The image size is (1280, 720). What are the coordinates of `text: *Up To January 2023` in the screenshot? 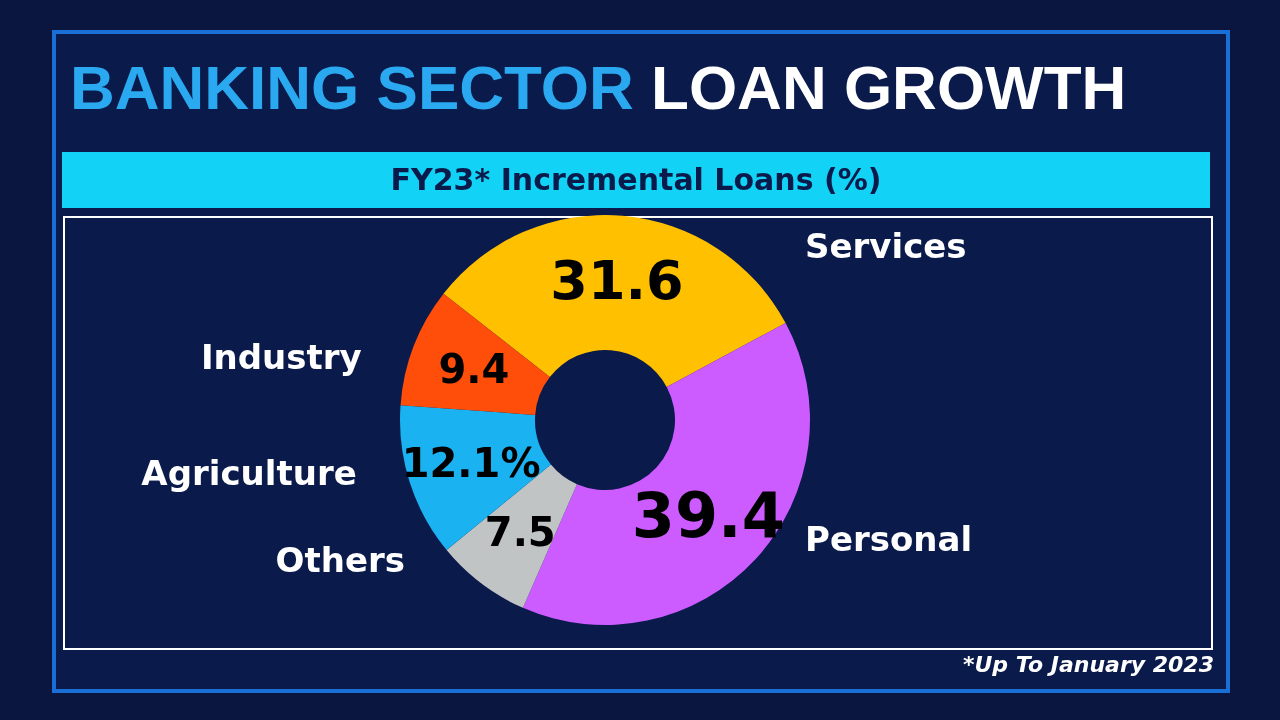 It's located at (1088, 664).